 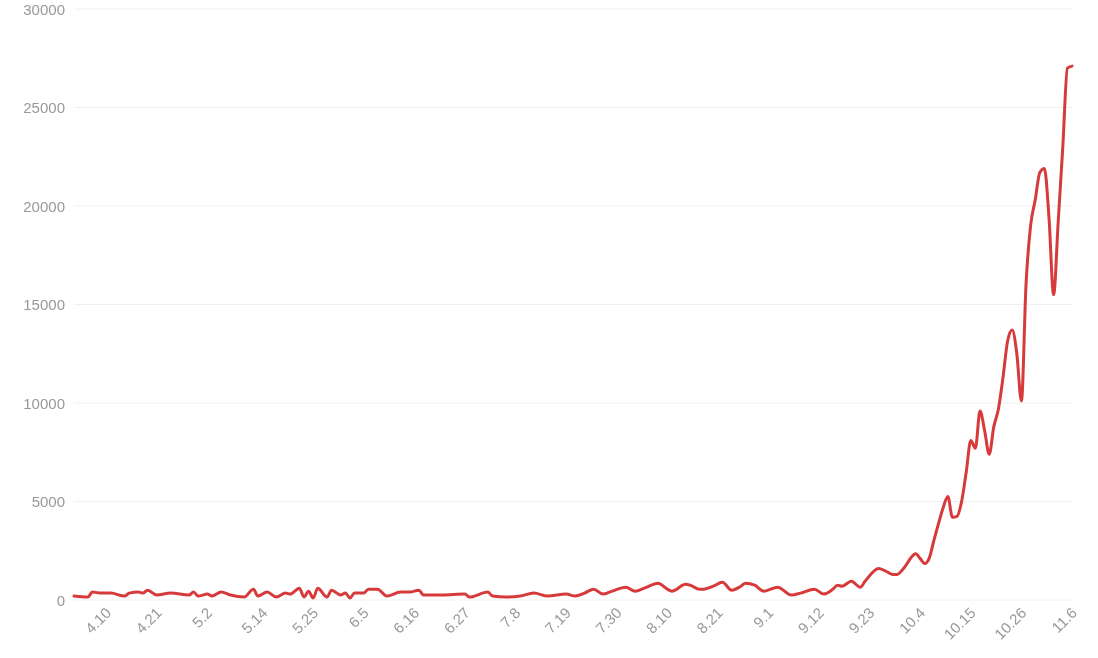 I want to click on y-tick-label: 20000, so click(x=44, y=206).